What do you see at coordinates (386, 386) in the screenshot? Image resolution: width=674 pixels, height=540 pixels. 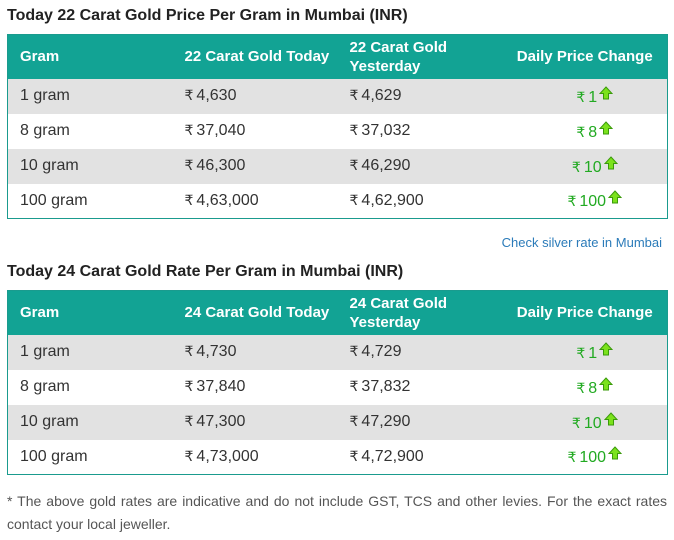 I see `yesterday-price: 37,832` at bounding box center [386, 386].